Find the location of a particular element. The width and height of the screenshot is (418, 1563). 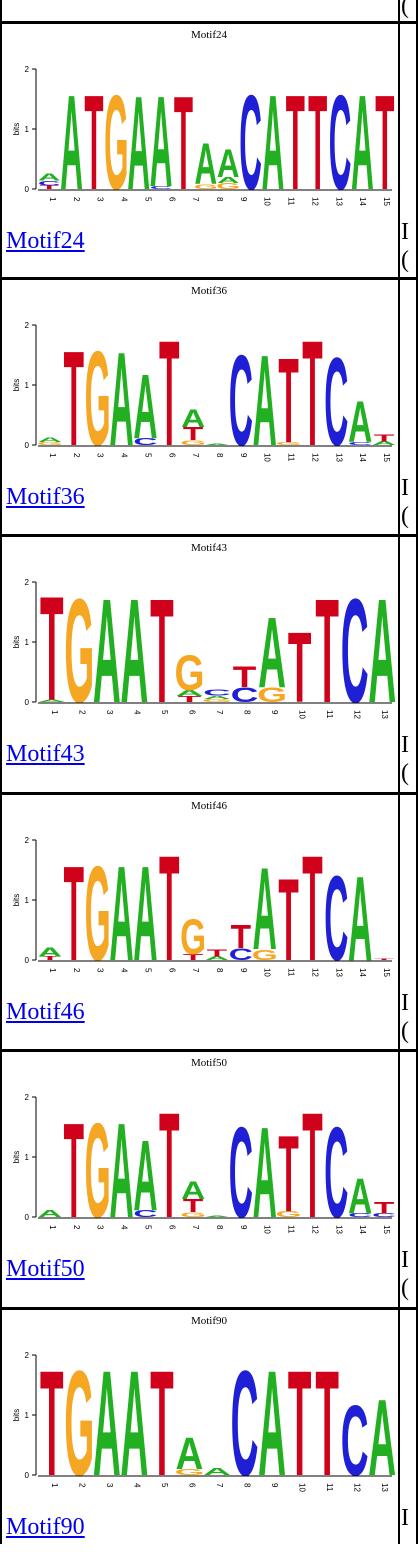

x-tick-label: 2 is located at coordinates (76, 199).